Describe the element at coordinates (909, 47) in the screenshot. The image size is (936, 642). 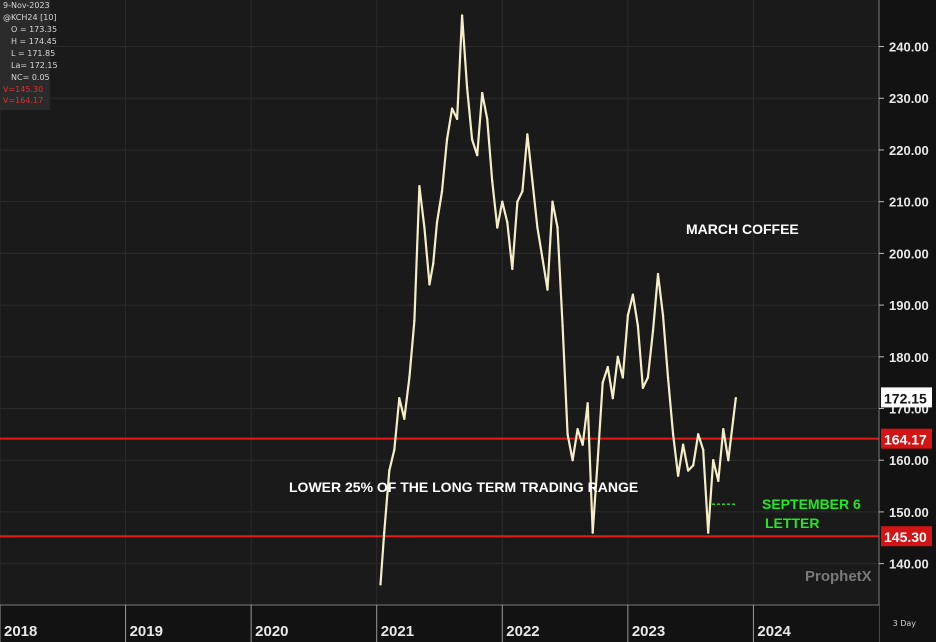
I see `y-tick-label-240: 240.00` at that location.